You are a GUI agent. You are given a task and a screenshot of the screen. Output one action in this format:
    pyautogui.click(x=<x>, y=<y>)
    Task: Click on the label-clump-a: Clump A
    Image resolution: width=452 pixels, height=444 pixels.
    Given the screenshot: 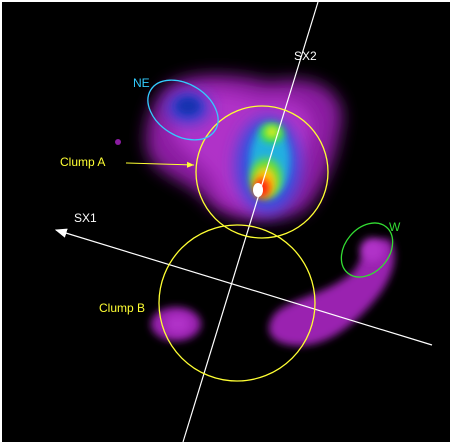 What is the action you would take?
    pyautogui.click(x=82, y=162)
    